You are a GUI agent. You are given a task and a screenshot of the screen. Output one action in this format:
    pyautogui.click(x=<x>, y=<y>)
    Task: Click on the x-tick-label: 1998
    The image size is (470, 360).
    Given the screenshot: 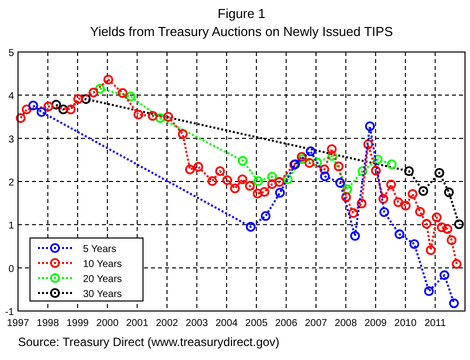 What is the action you would take?
    pyautogui.click(x=48, y=323)
    